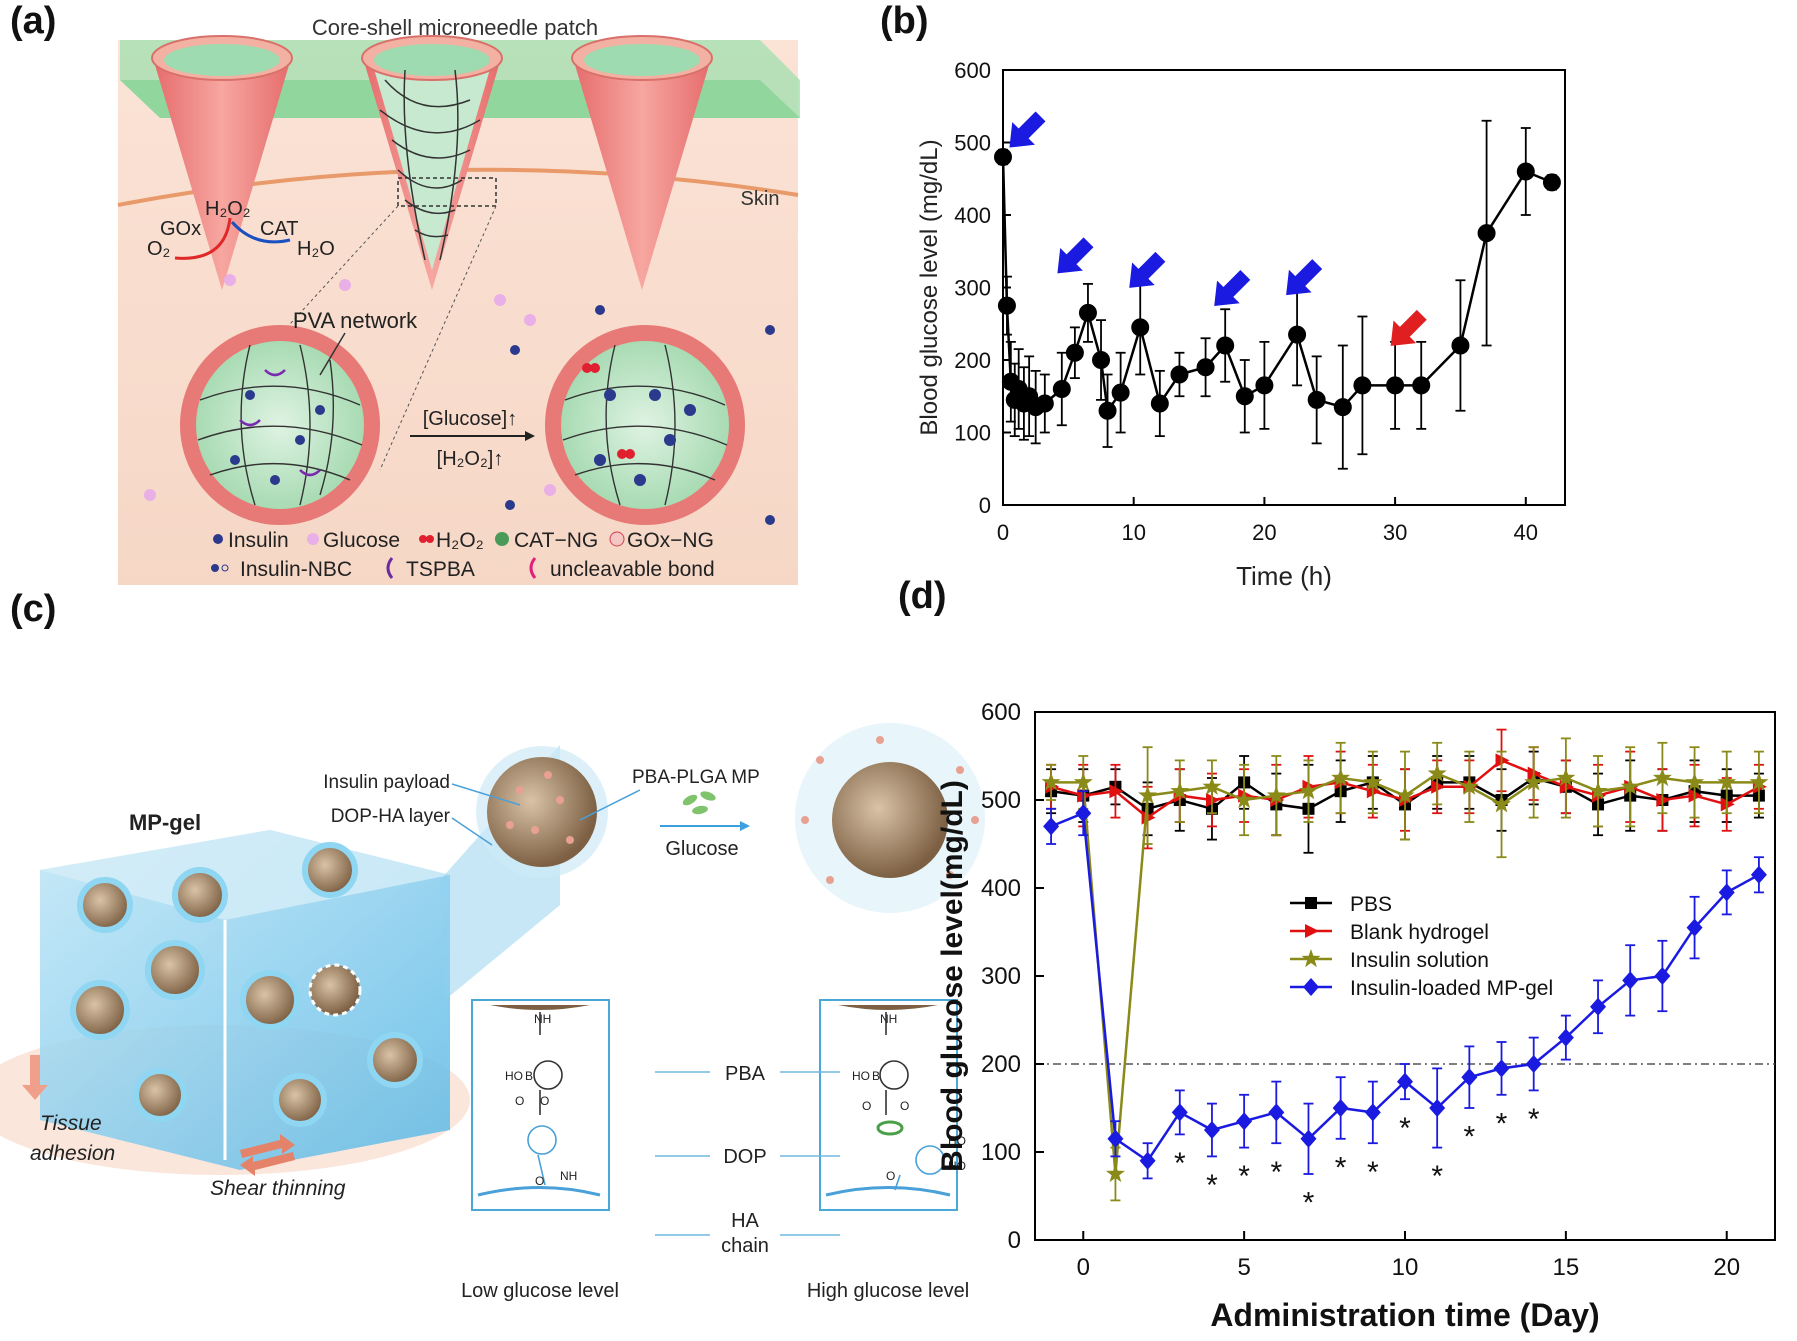  I want to click on shear-thinning-label: Shear thinning, so click(278, 1188).